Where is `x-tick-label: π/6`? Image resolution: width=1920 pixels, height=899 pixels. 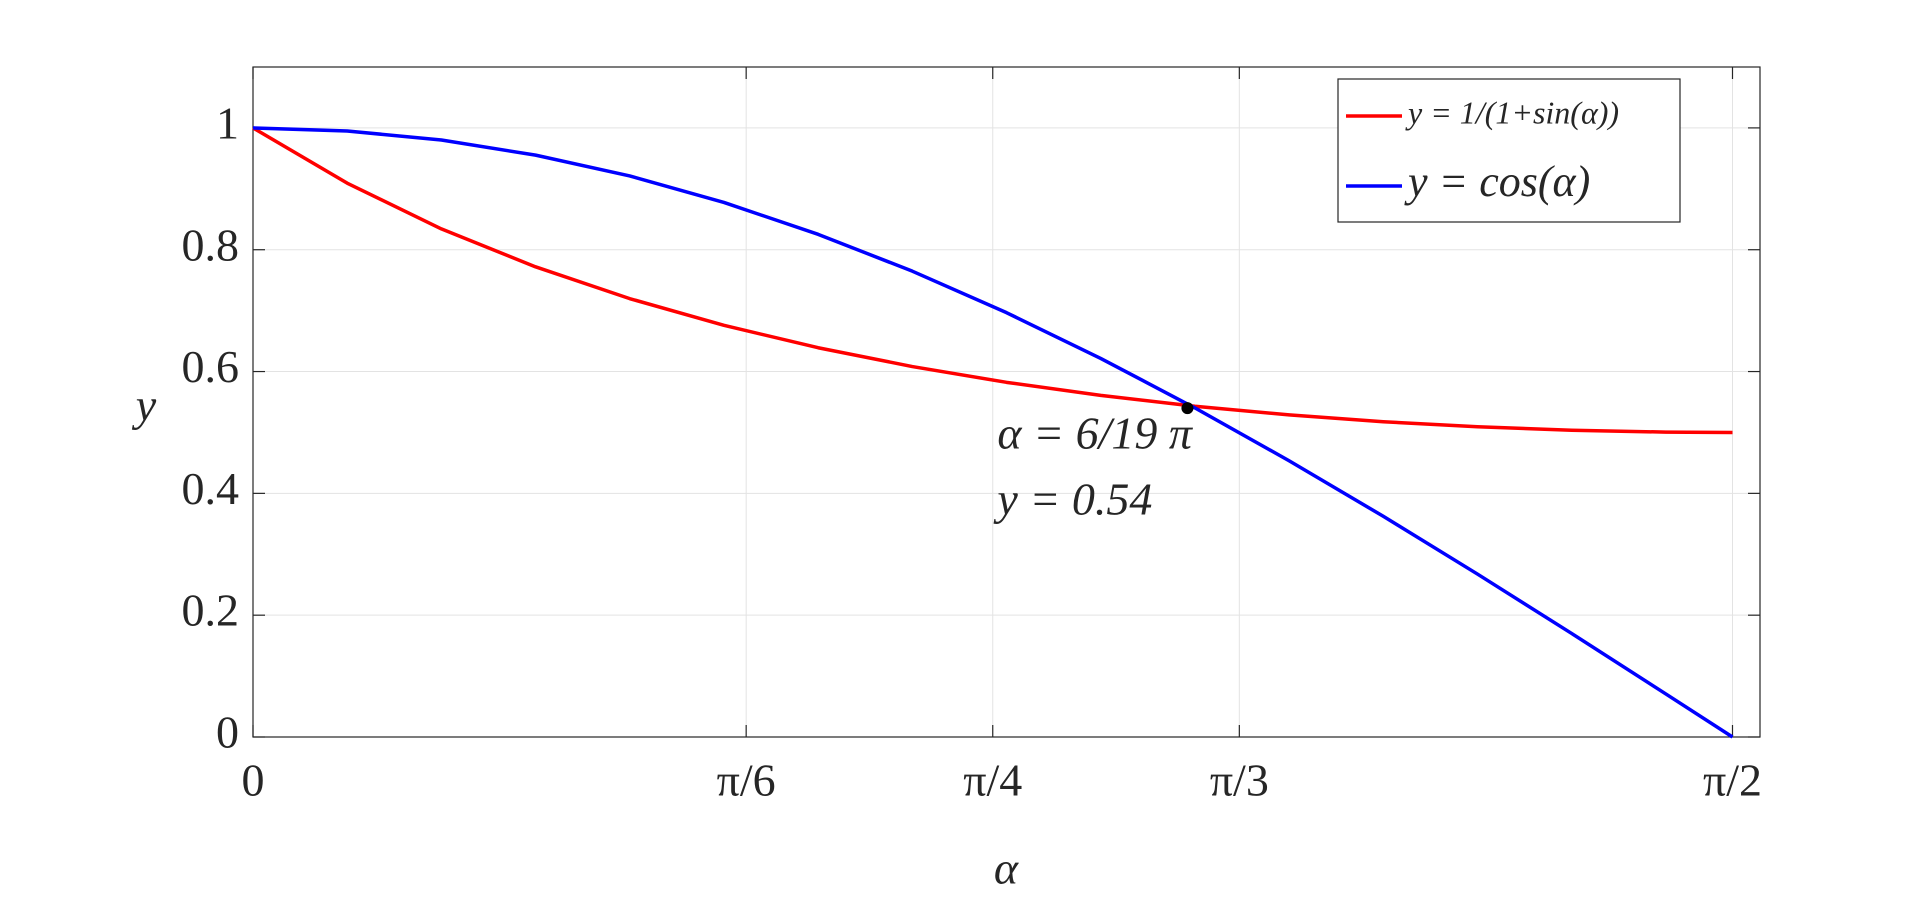
x-tick-label: π/6 is located at coordinates (746, 780).